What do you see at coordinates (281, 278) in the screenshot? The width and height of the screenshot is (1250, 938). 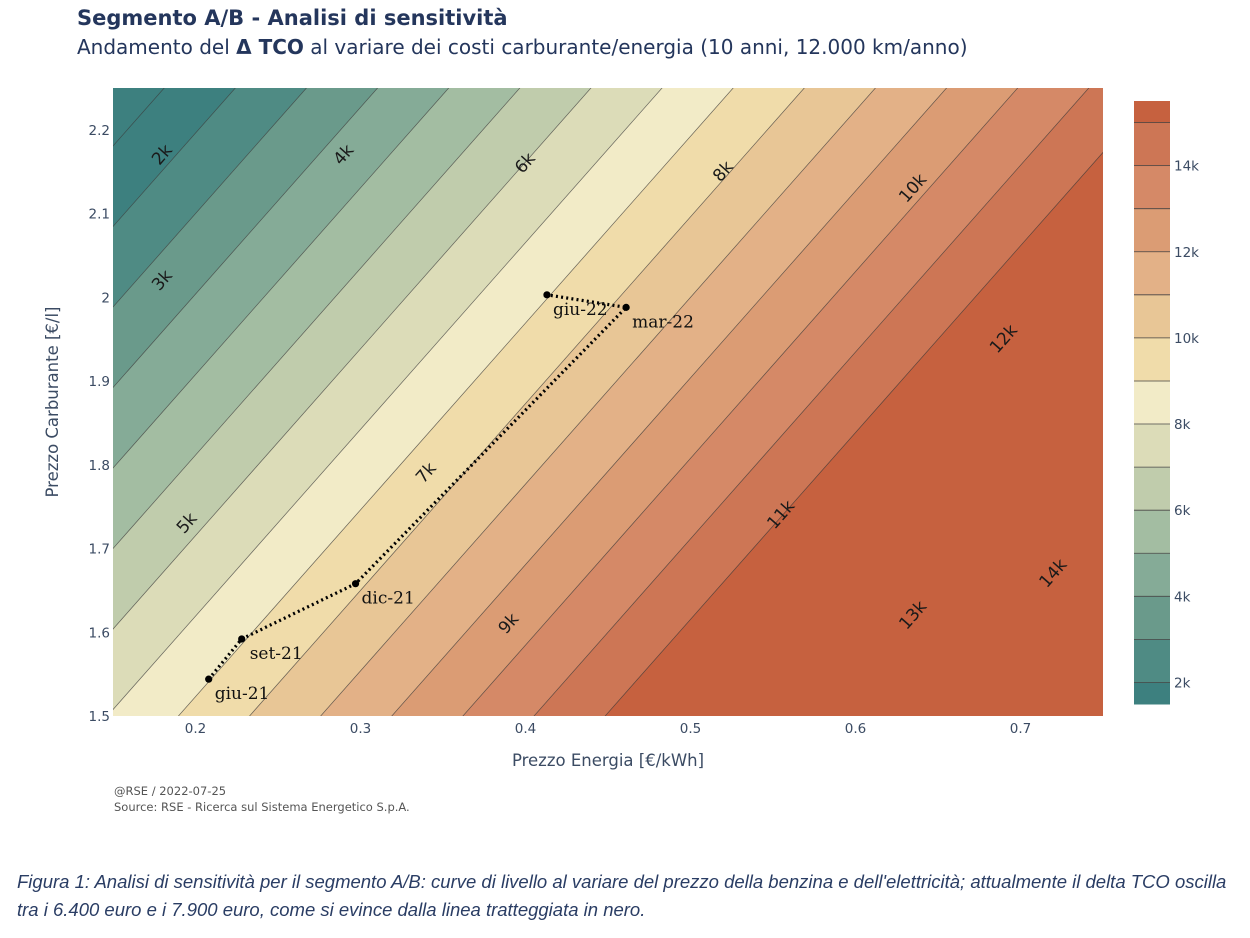 I see `contour-line` at bounding box center [281, 278].